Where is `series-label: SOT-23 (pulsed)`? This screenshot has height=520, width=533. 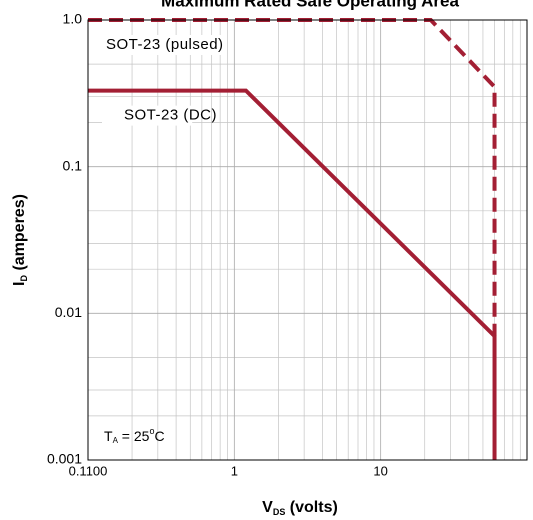 series-label: SOT-23 (pulsed) is located at coordinates (165, 44).